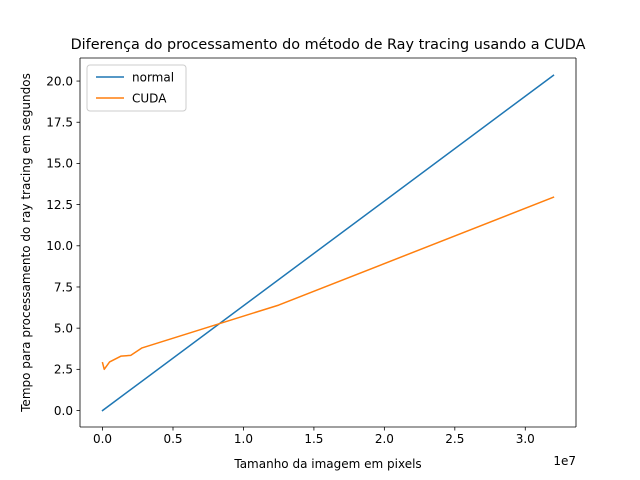 This screenshot has height=480, width=640. I want to click on x-axis-offset-label: 1e7, so click(564, 461).